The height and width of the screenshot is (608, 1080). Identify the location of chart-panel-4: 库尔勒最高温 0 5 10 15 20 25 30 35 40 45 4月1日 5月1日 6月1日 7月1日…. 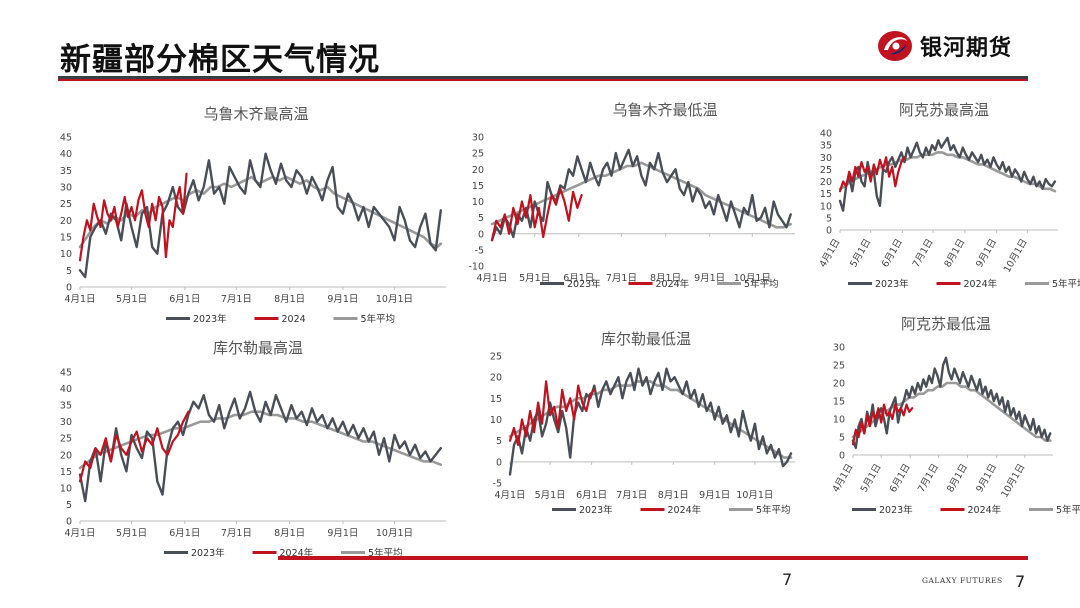
(253, 449).